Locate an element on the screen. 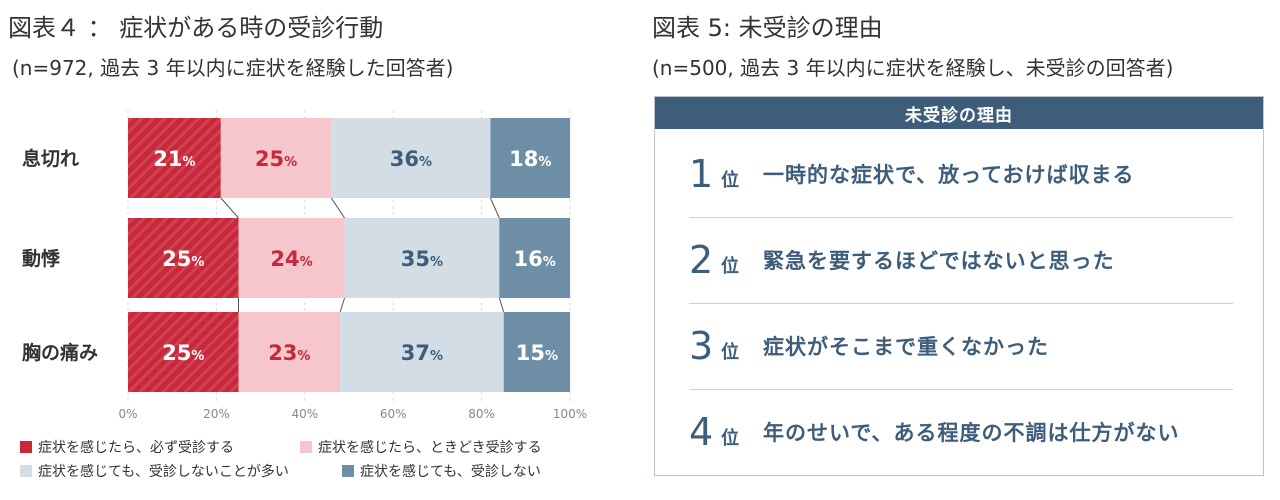 This screenshot has width=1280, height=500. data-label: 37% is located at coordinates (422, 353).